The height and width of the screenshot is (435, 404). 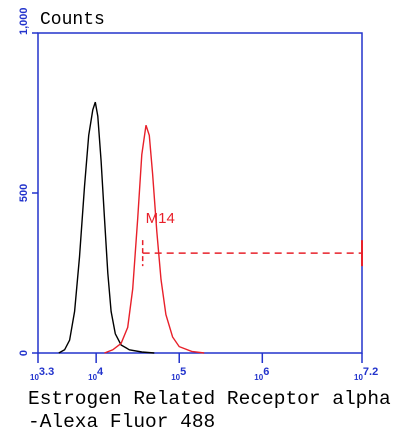 I want to click on x-tick-exponent: 4, so click(x=100, y=372).